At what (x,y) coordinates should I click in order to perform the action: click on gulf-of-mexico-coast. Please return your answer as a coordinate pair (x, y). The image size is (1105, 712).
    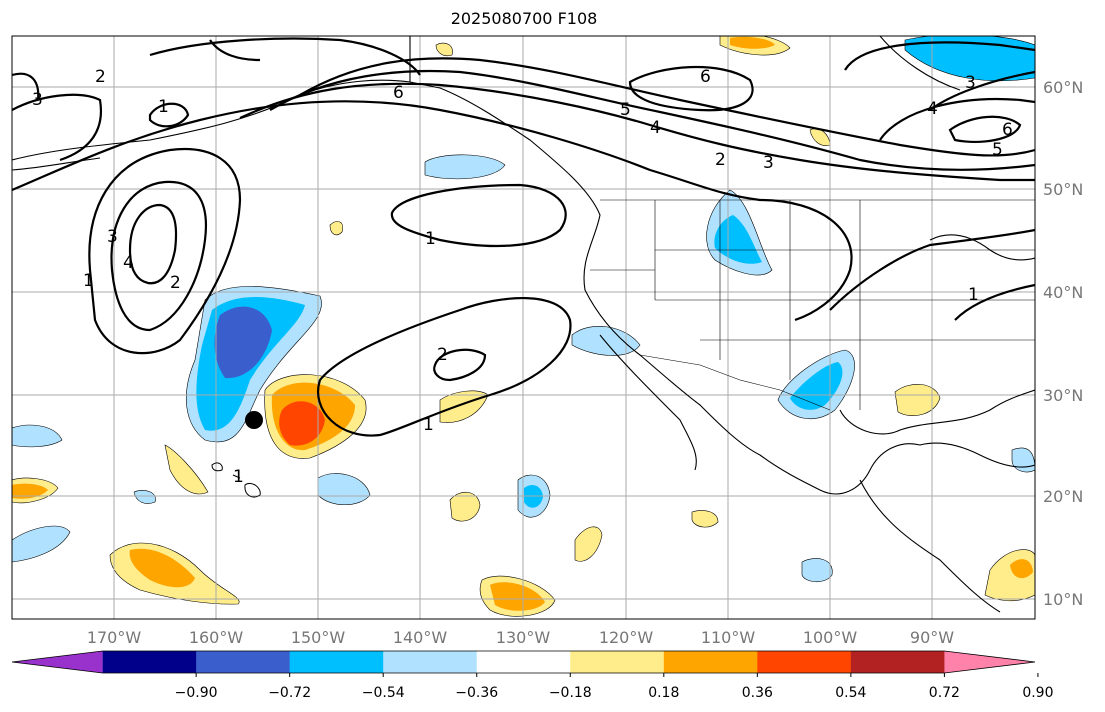
    Looking at the image, I should click on (937, 412).